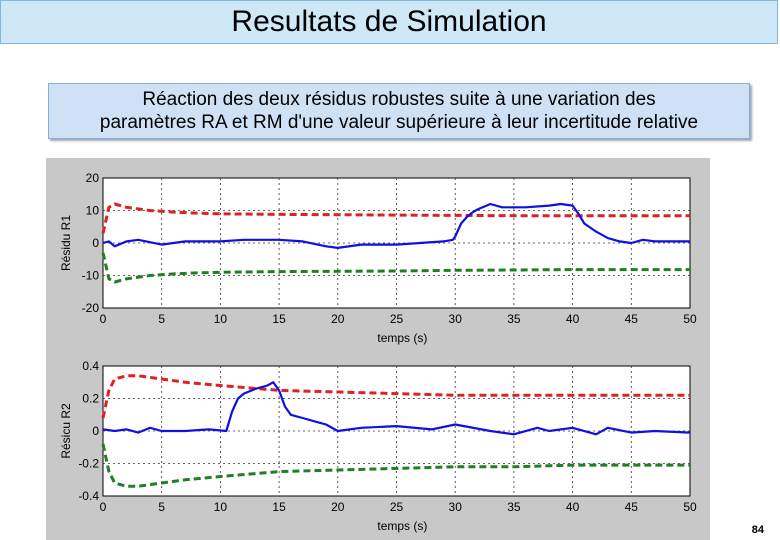 The width and height of the screenshot is (780, 540). Describe the element at coordinates (88, 464) in the screenshot. I see `chart2-y-tick-label: -0.2` at that location.